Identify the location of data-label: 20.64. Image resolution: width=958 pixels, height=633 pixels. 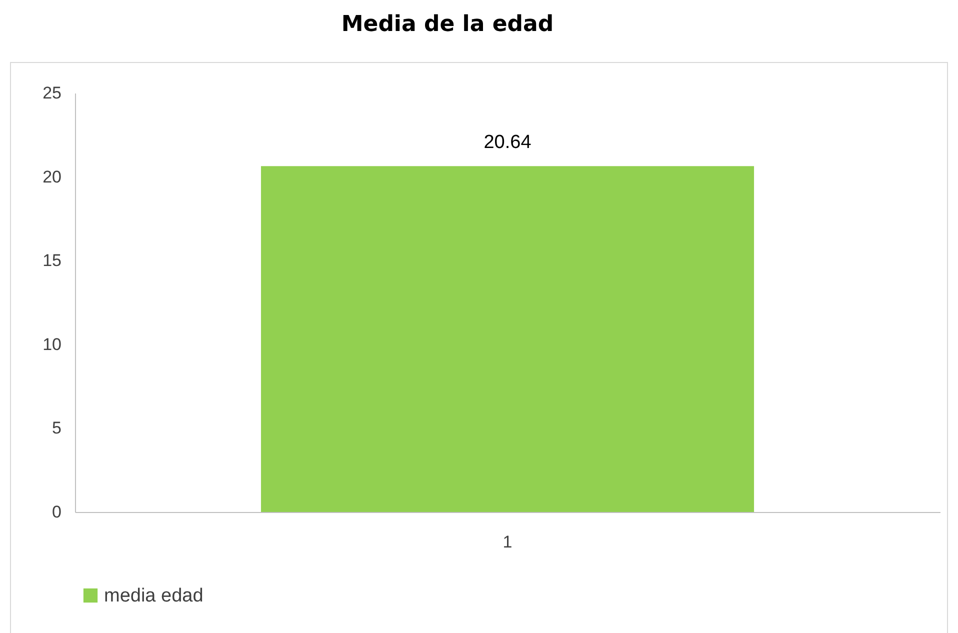
(508, 143).